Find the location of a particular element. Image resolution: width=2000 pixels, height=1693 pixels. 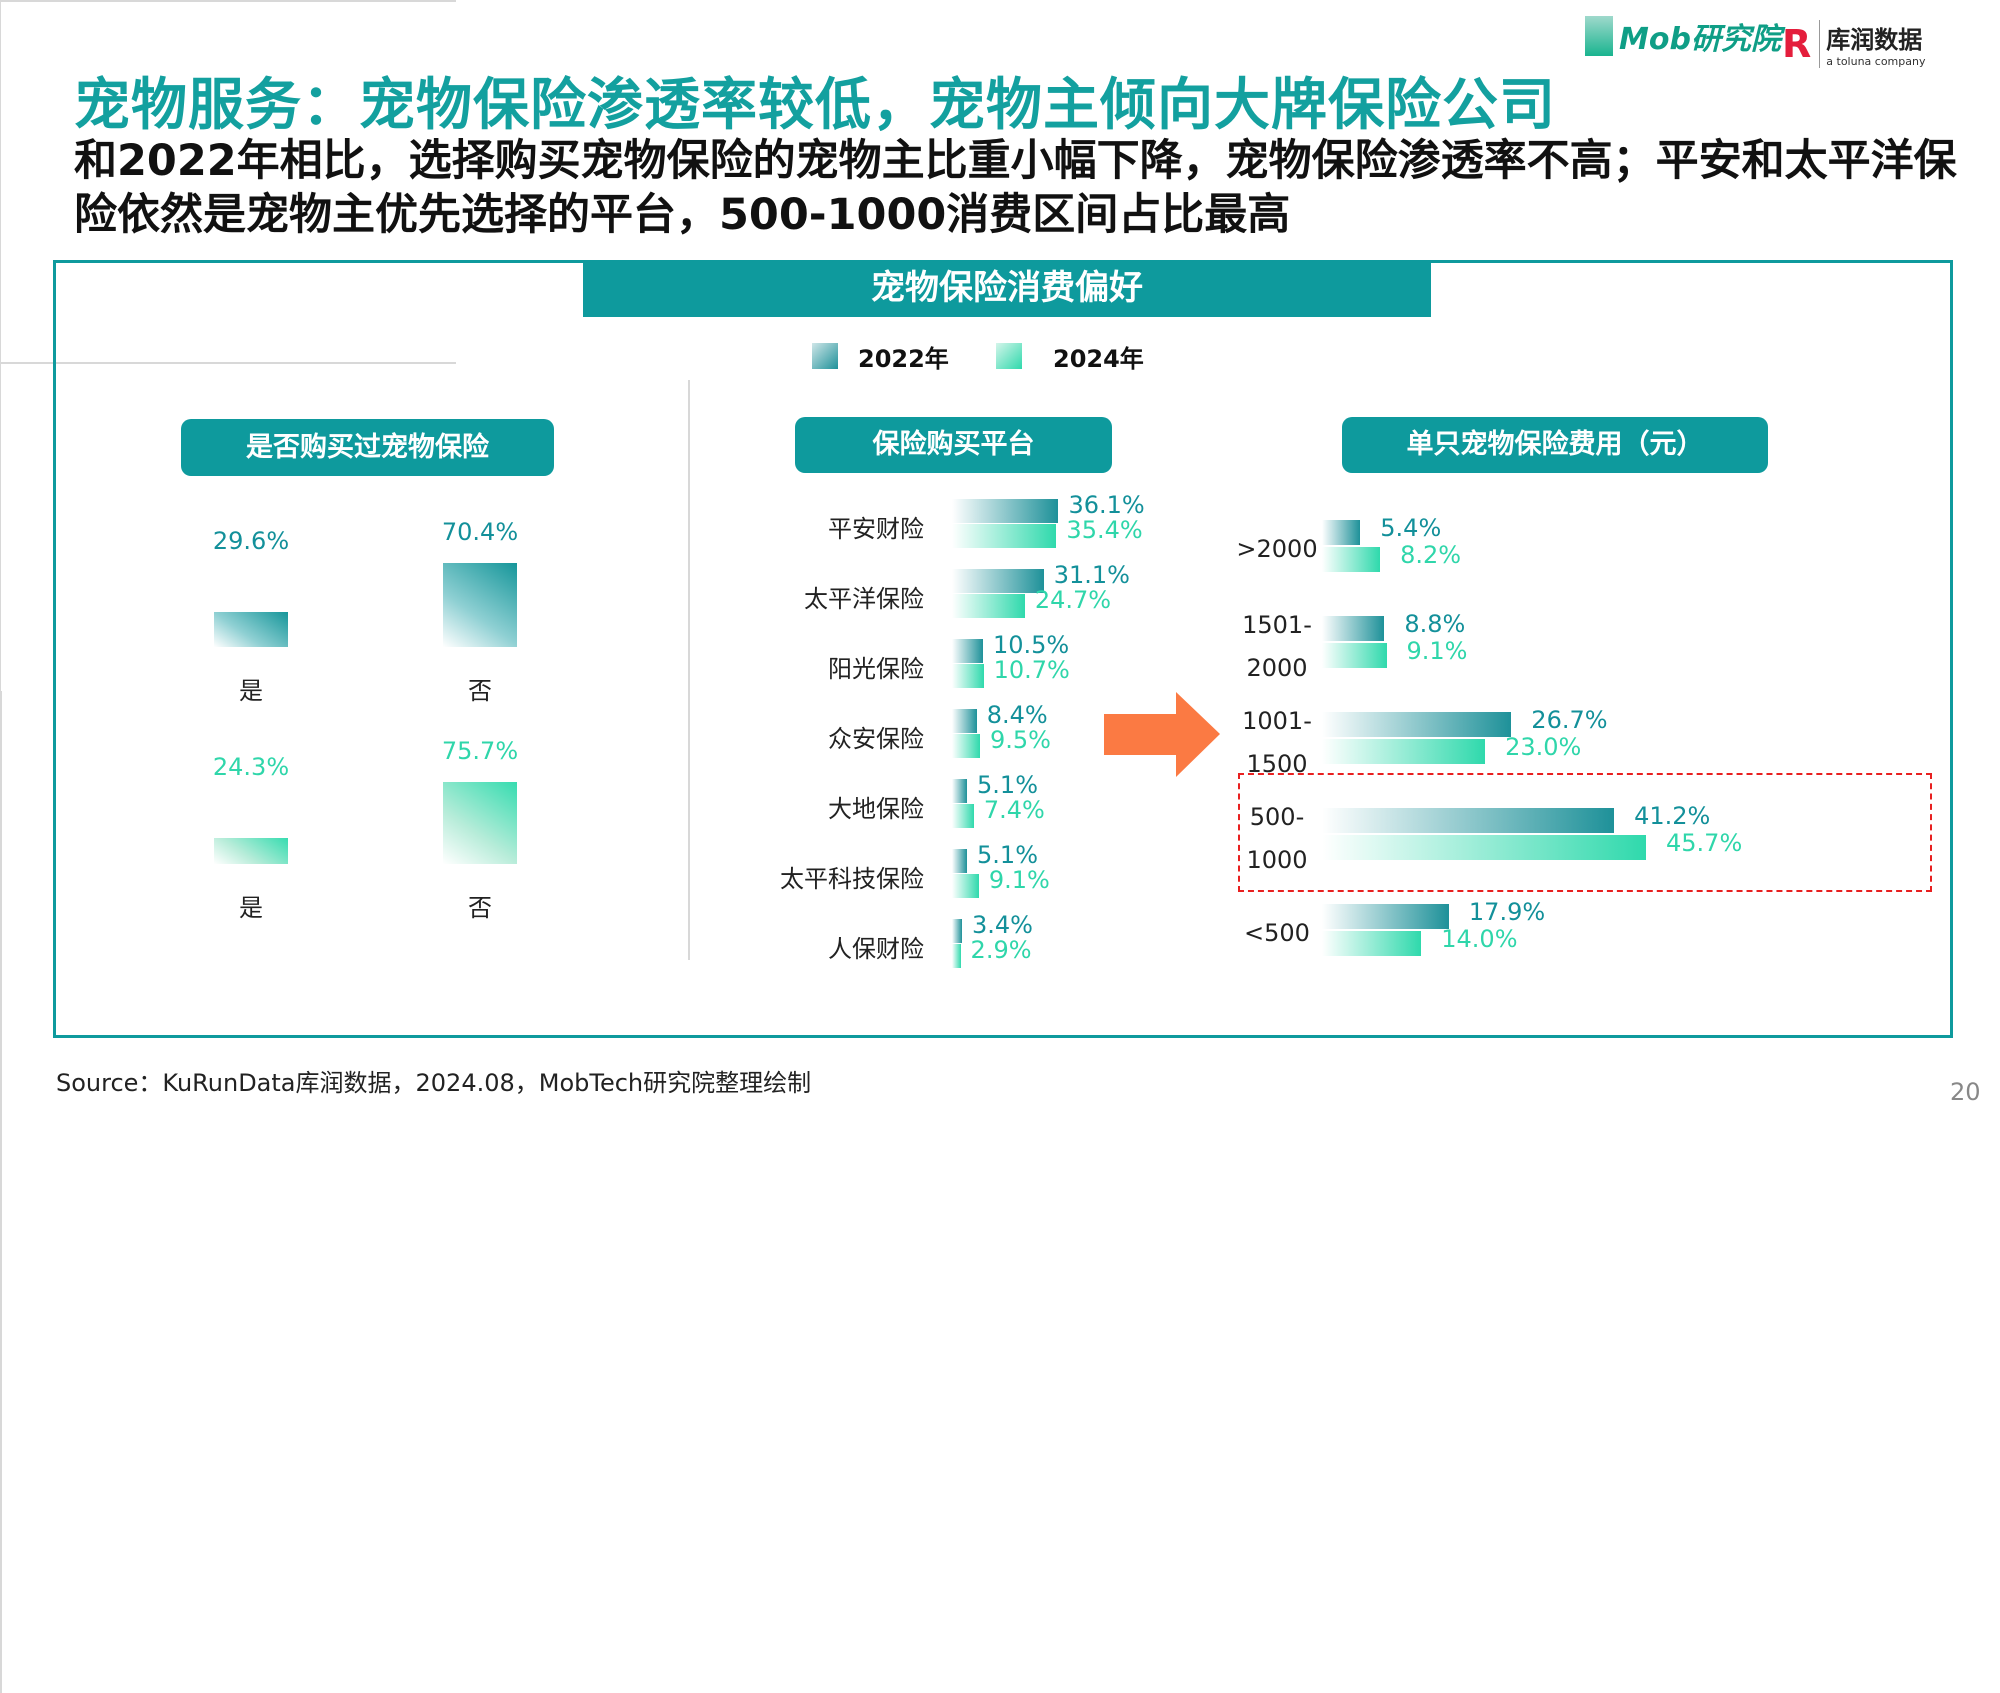

kurun-name: 库润数据 is located at coordinates (1874, 40).